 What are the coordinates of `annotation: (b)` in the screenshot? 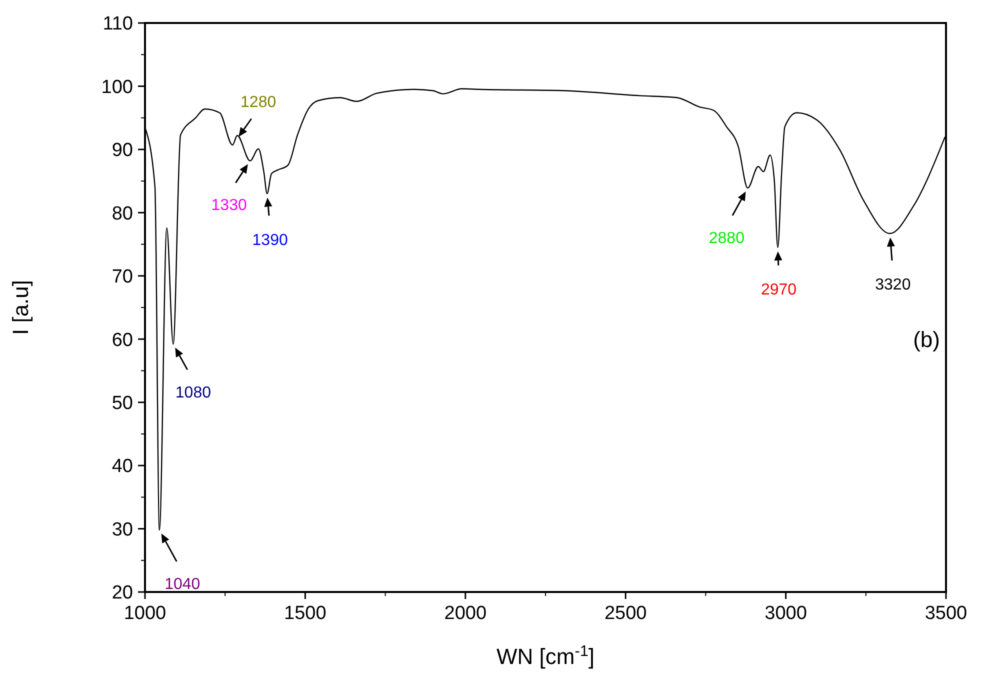 It's located at (926, 339).